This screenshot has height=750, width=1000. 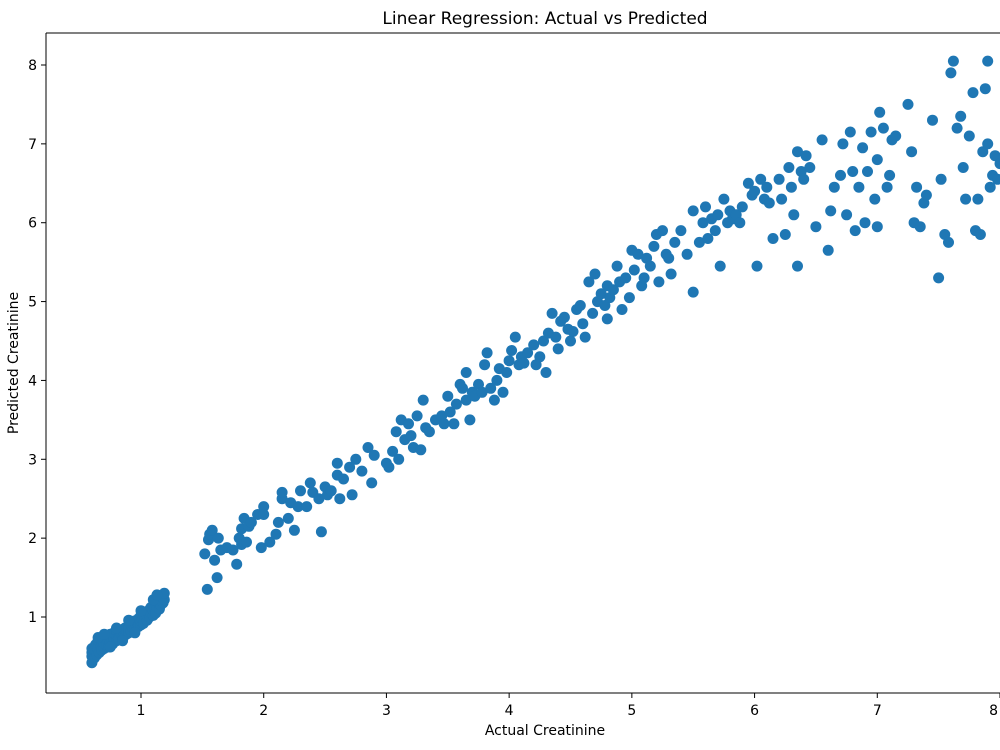 I want to click on y-tick-label: 8, so click(x=32, y=66).